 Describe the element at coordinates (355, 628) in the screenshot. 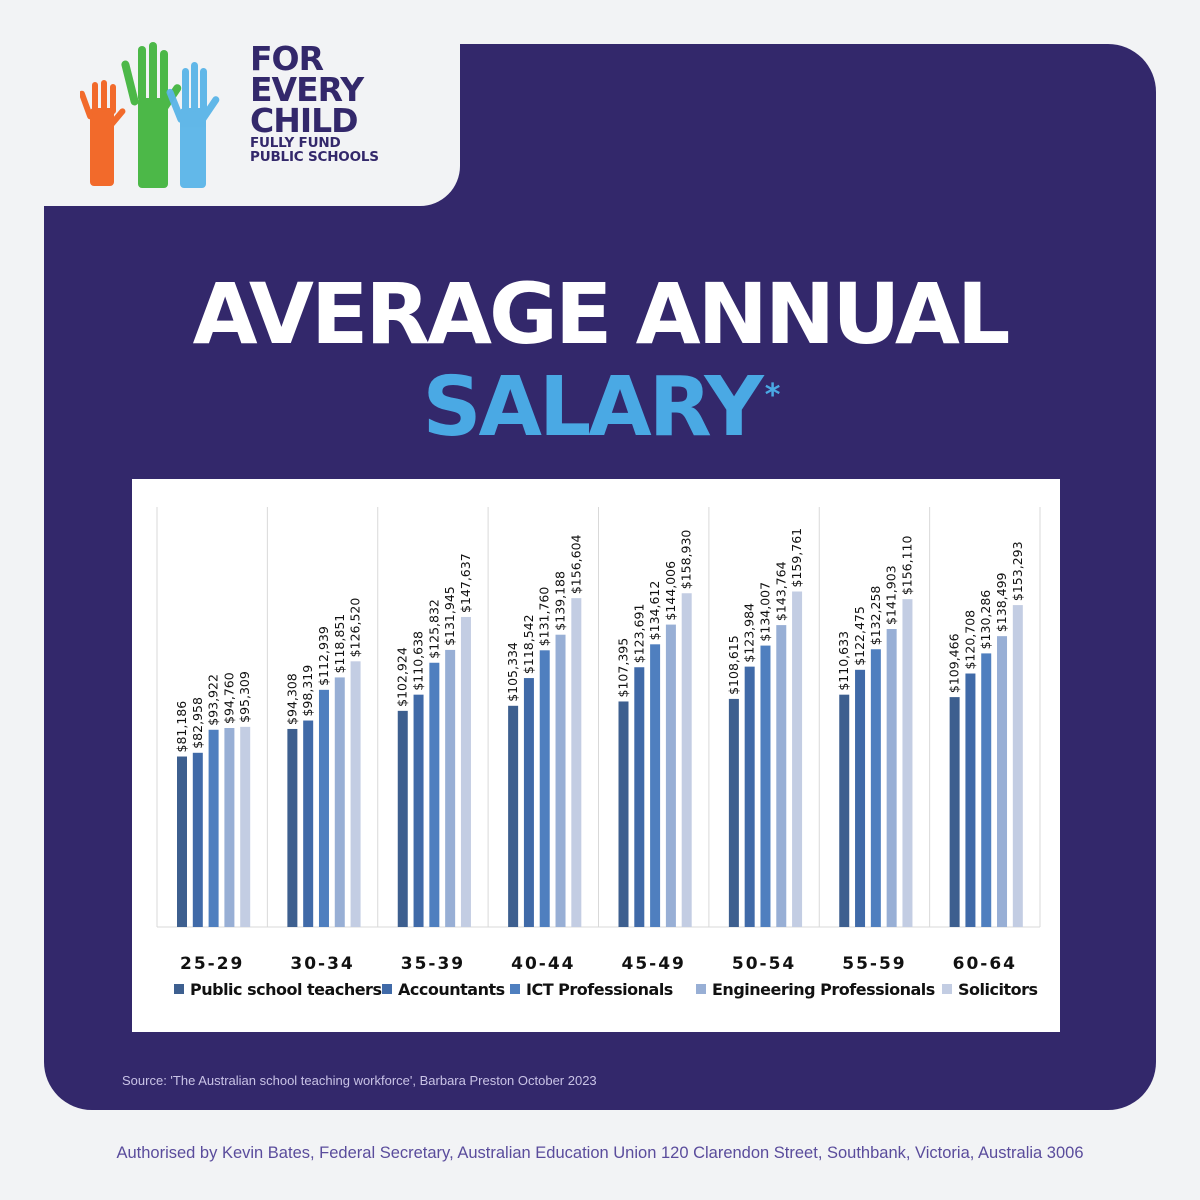

I see `data-label: $126,520` at that location.